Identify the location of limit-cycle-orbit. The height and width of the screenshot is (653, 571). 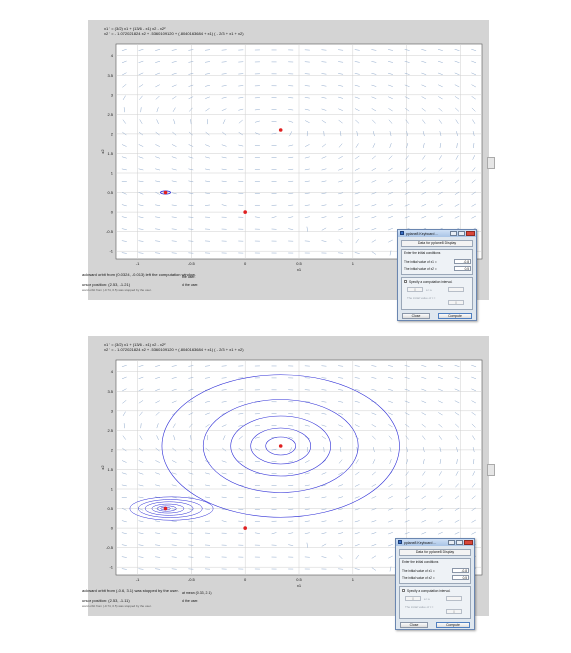
(168, 508).